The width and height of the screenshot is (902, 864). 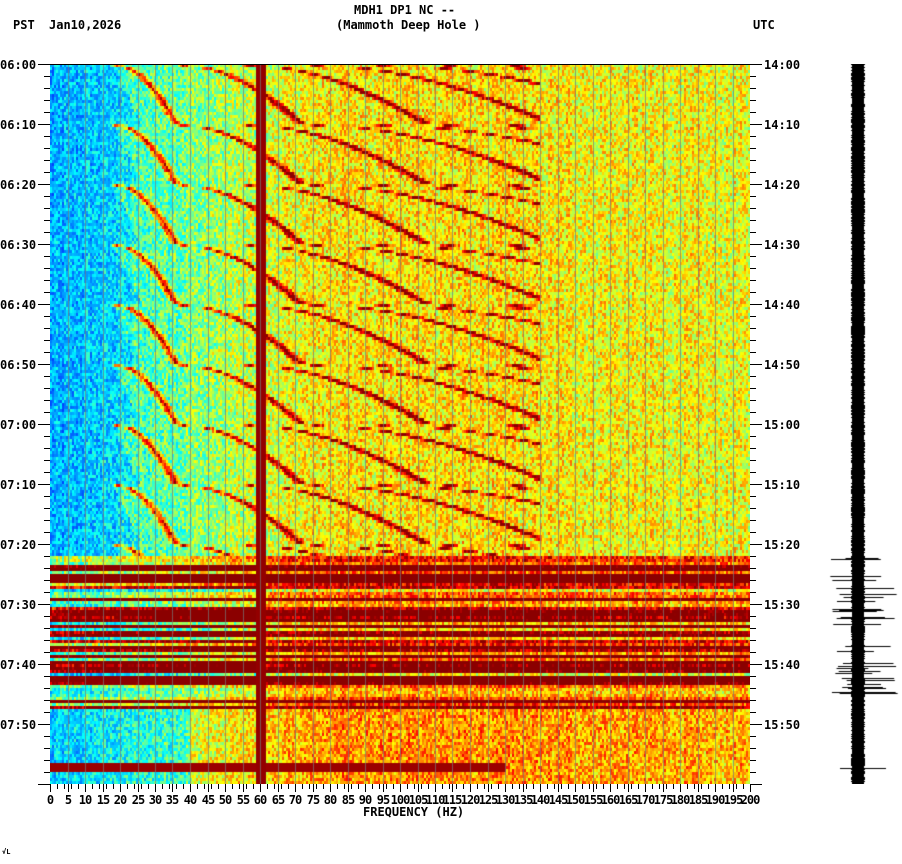 I want to click on x-label: 105, so click(x=418, y=800).